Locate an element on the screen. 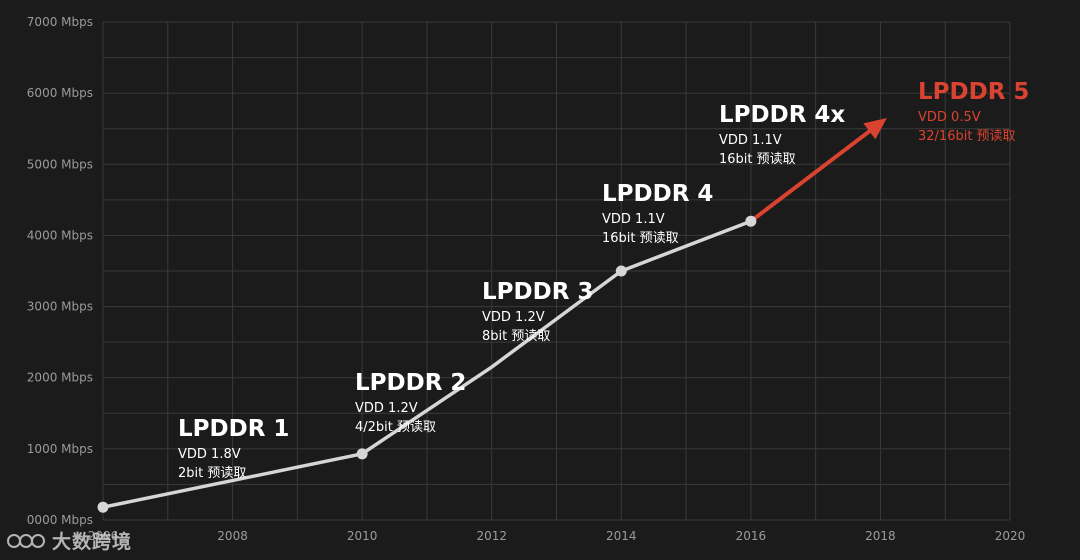  y-tick-label: 0000 Mbps is located at coordinates (60, 520).